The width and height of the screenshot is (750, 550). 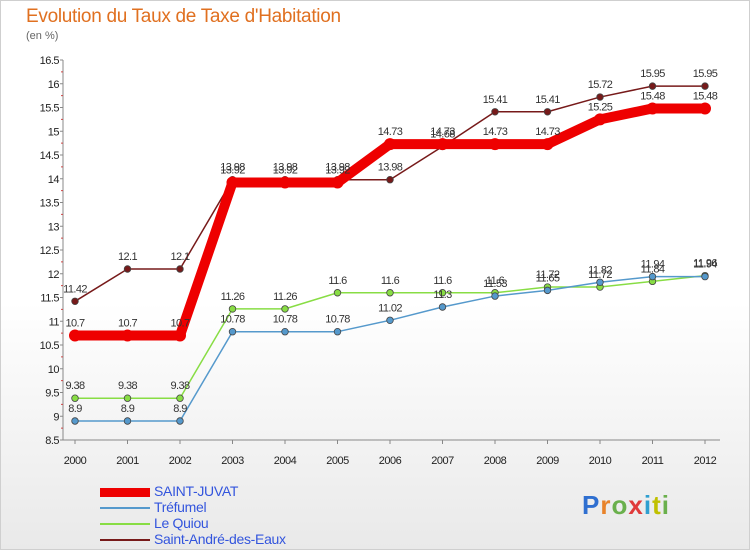 What do you see at coordinates (179, 257) in the screenshot?
I see `data-label: 12.1` at bounding box center [179, 257].